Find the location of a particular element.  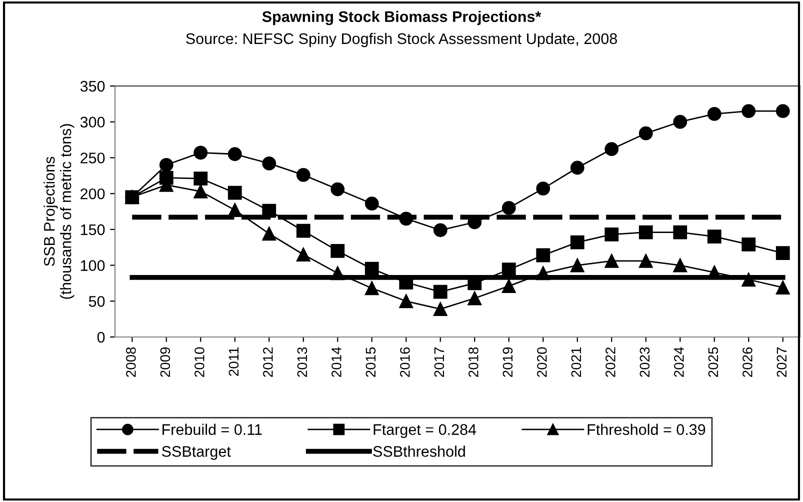

x-tick-label: 2017 is located at coordinates (439, 362).